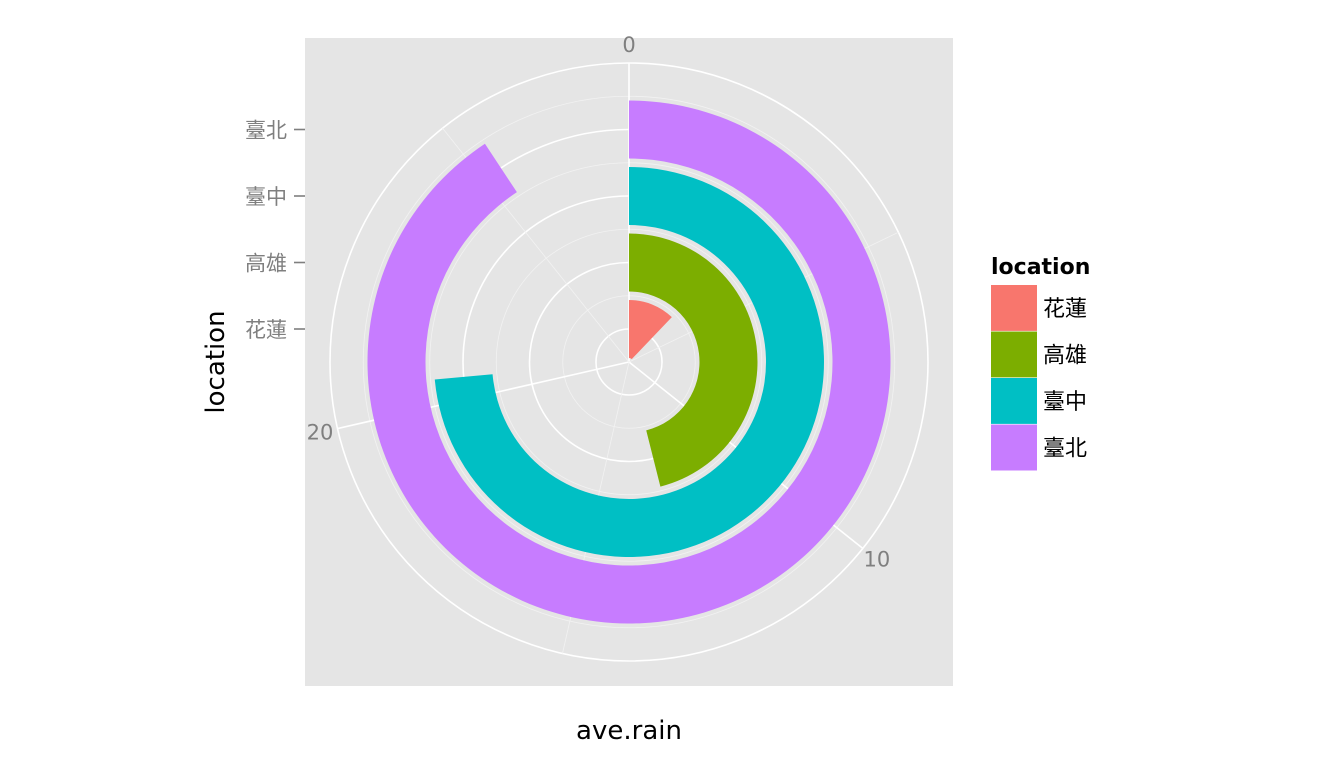 The width and height of the screenshot is (1344, 768). I want to click on bar-臺中, so click(629, 362).